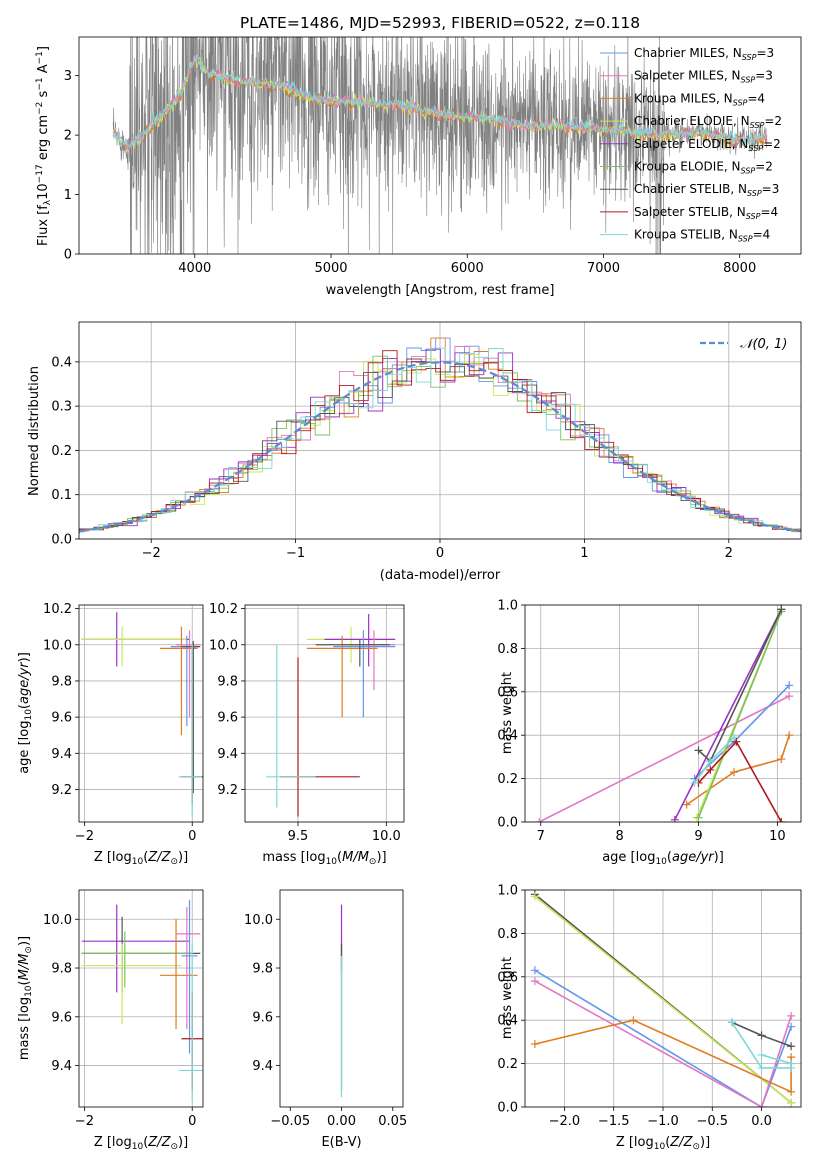 Image resolution: width=819 pixels, height=1170 pixels. Describe the element at coordinates (712, 1121) in the screenshot. I see `x-tick-label: −0.5` at that location.